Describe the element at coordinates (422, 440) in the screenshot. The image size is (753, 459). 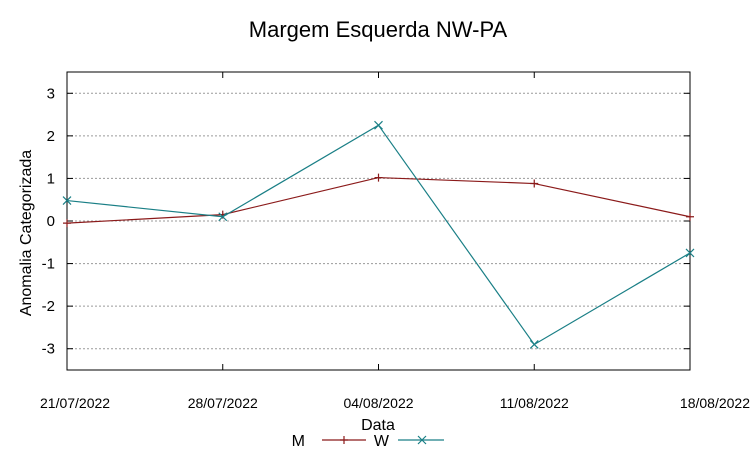
I see `legend-marker-w` at that location.